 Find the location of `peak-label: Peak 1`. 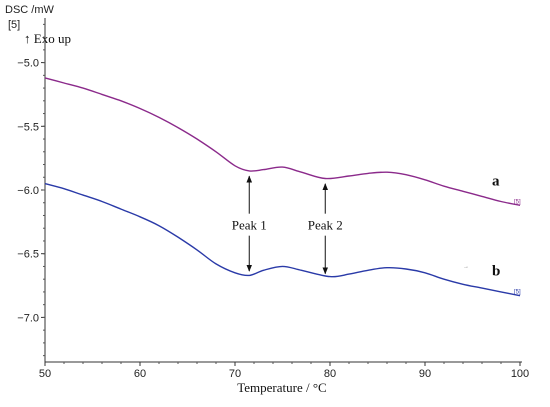

peak-label: Peak 1 is located at coordinates (249, 225).